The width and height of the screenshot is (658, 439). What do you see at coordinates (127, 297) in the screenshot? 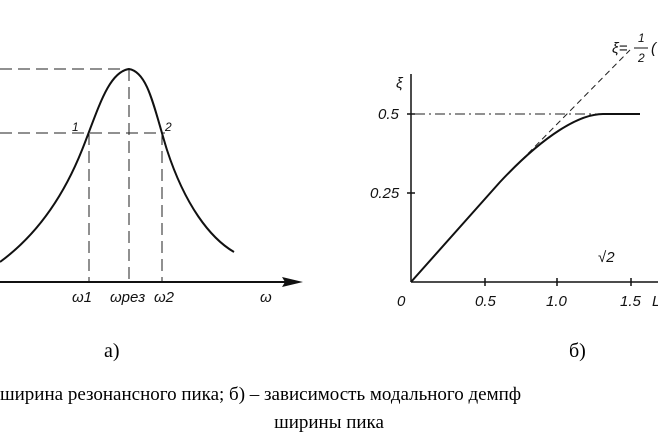
I see `omega-res-tick-label: ωрез` at bounding box center [127, 297].